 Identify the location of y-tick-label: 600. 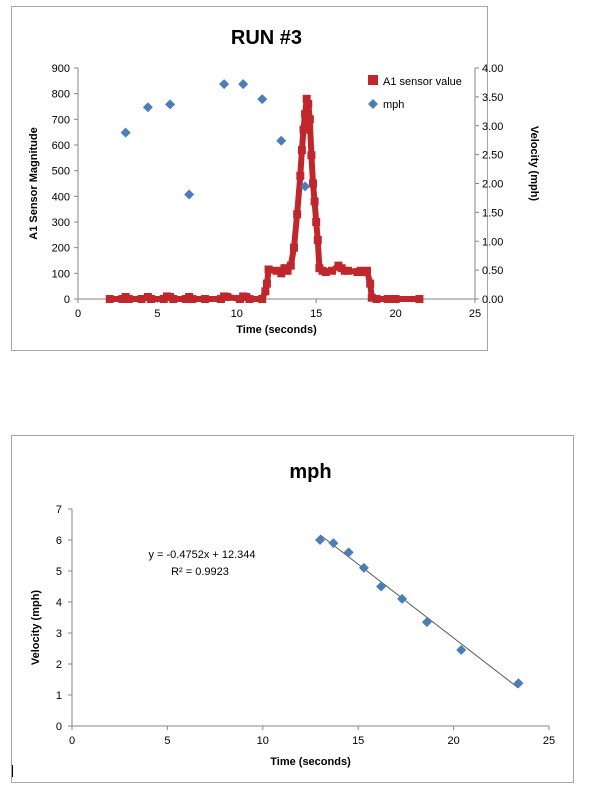
(61, 146).